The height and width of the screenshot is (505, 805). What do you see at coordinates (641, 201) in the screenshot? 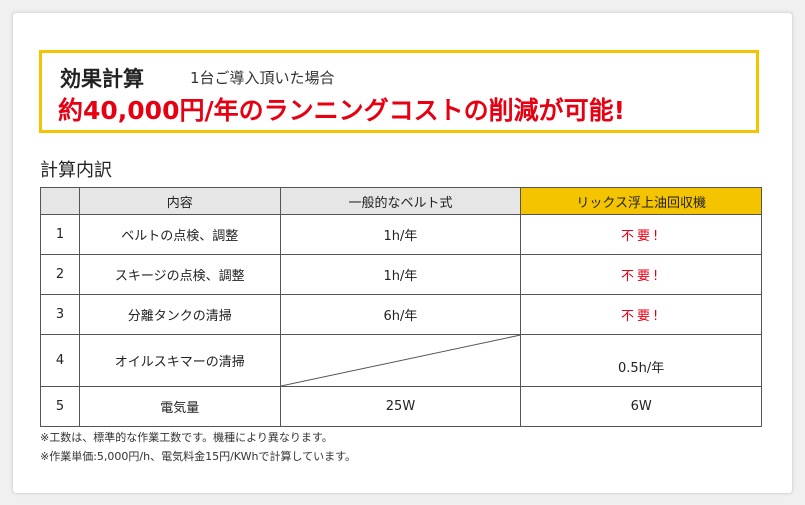
I see `header-rix: リックス浮上油回収機` at bounding box center [641, 201].